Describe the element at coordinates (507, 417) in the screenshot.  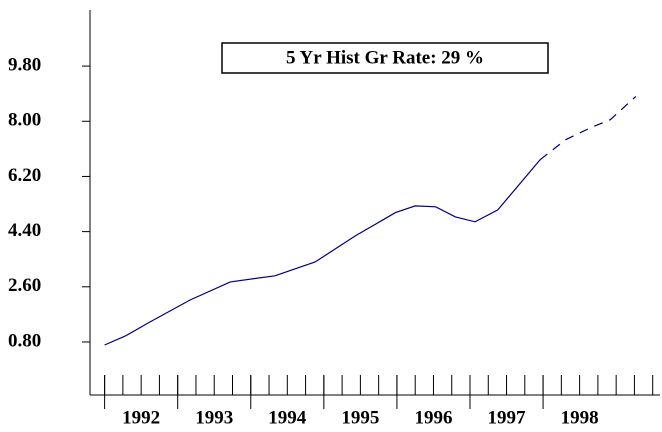
I see `x-tick-label: 1997` at that location.